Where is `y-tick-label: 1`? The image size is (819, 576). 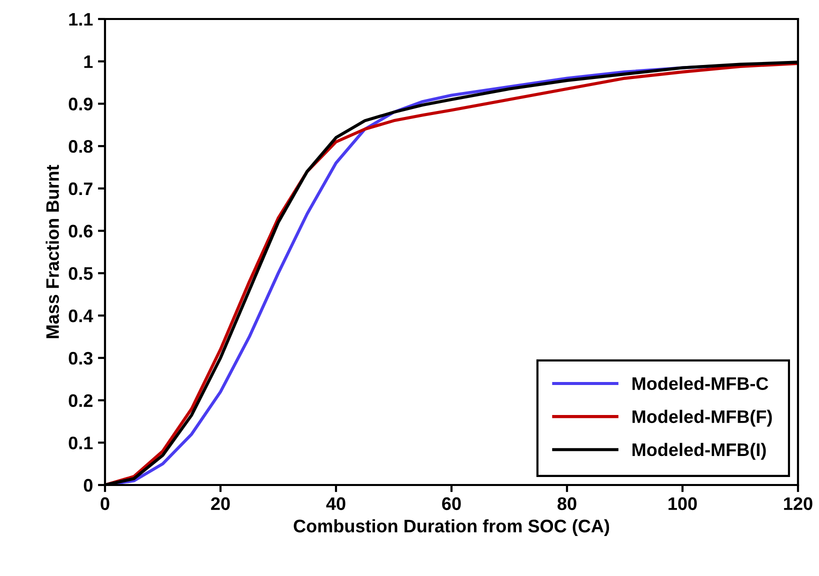
y-tick-label: 1 is located at coordinates (88, 61).